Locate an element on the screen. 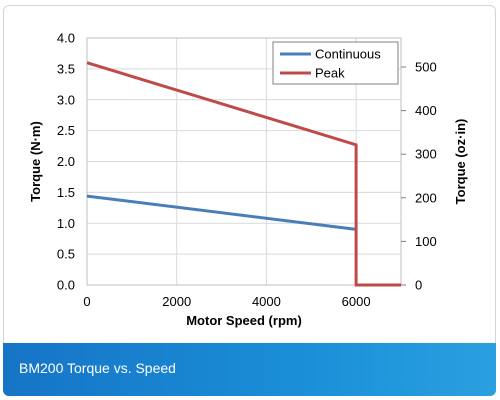  legend-box is located at coordinates (335, 63).